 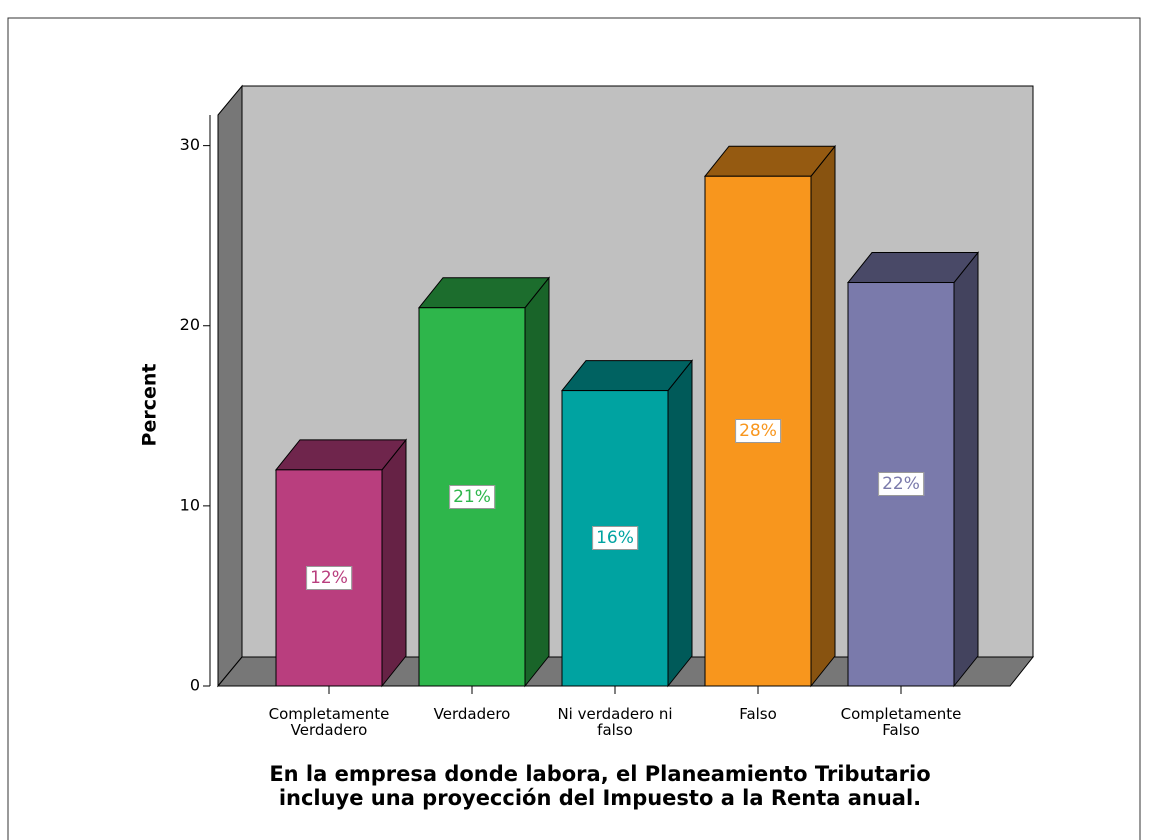 What do you see at coordinates (230, 386) in the screenshot?
I see `left-wall` at bounding box center [230, 386].